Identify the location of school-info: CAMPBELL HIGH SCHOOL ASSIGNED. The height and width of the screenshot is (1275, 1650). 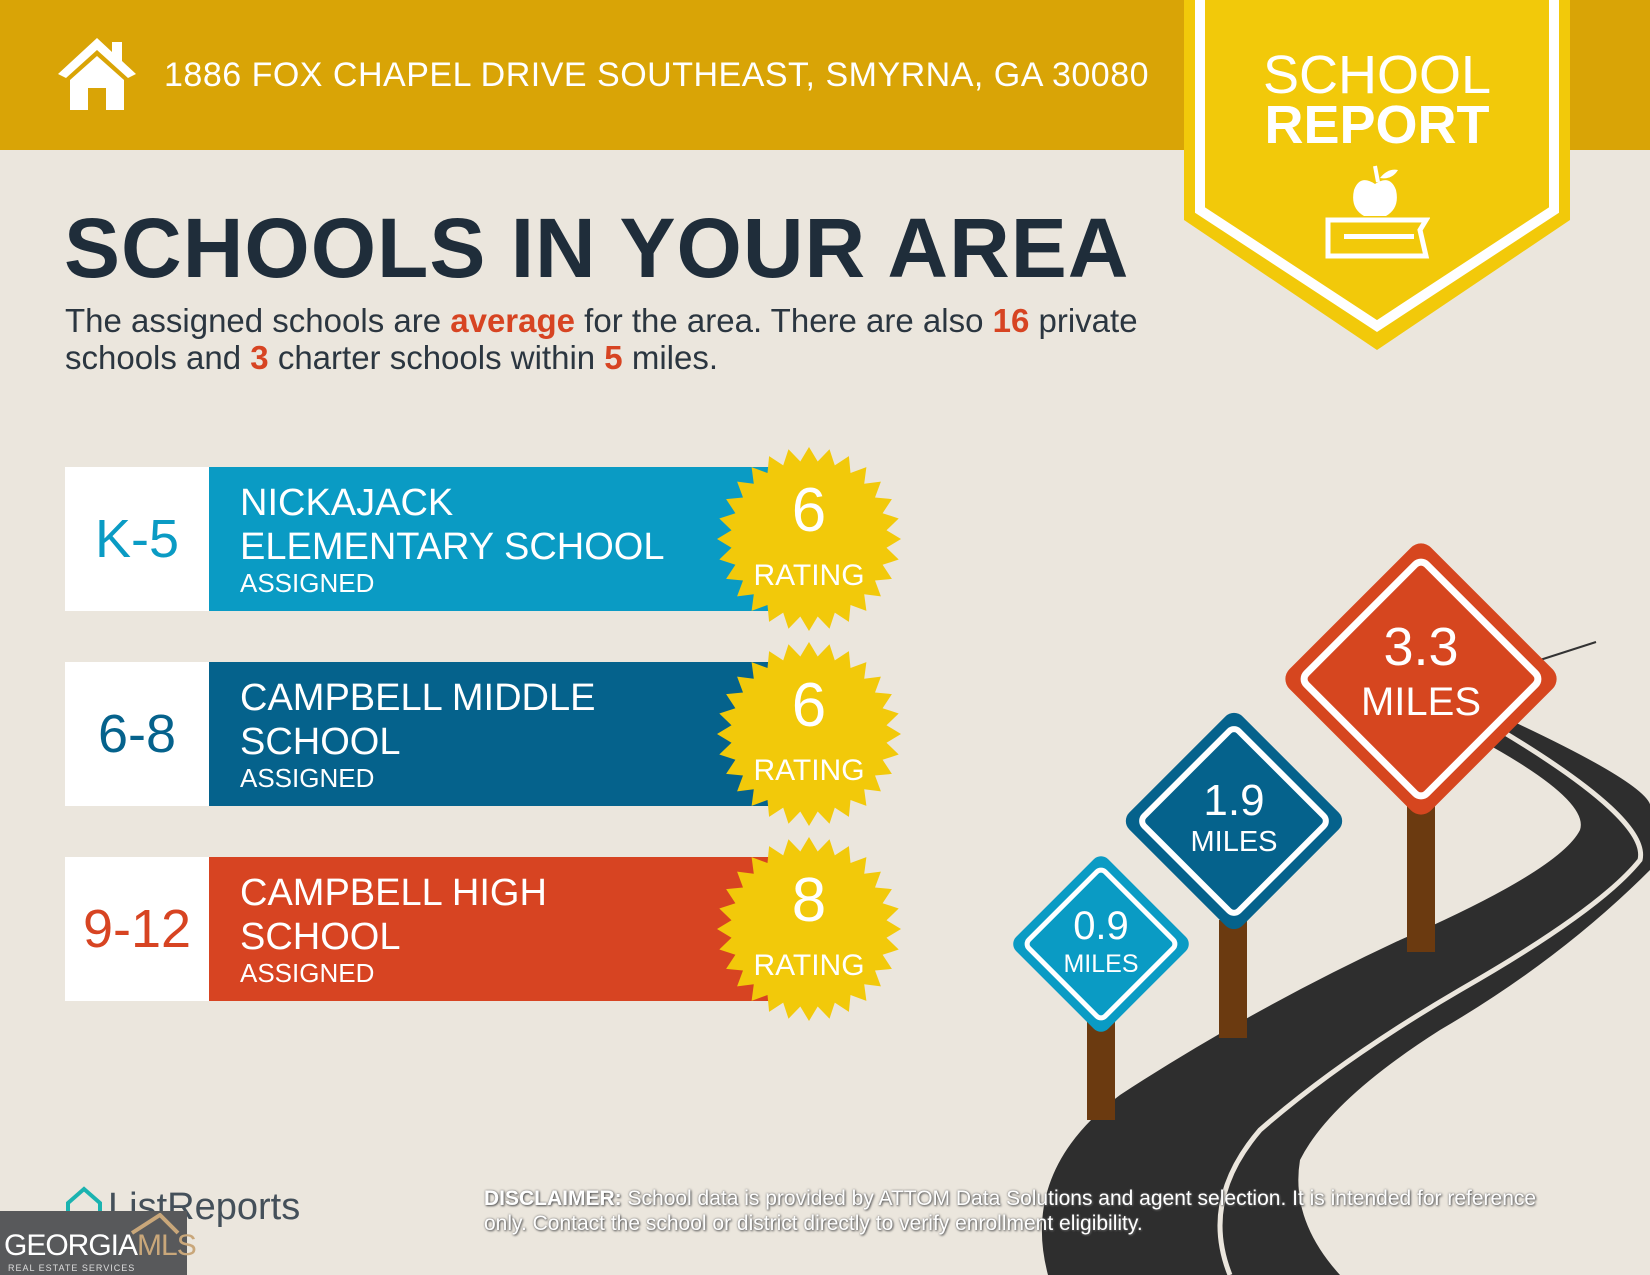
(509, 929).